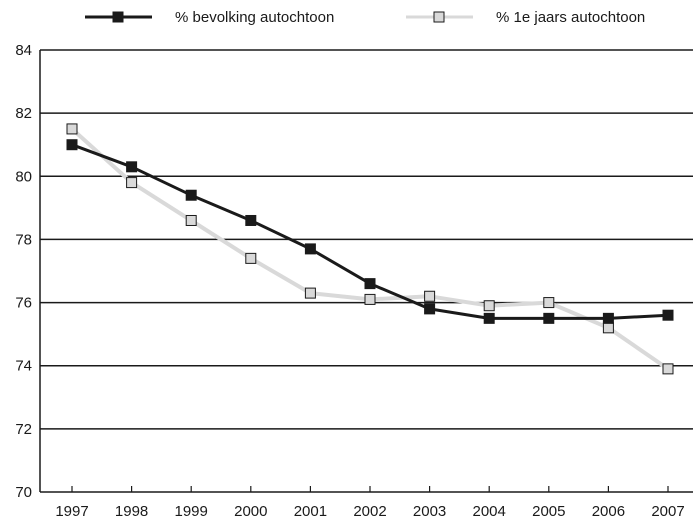 Image resolution: width=693 pixels, height=522 pixels. I want to click on x-tick-label: 1998, so click(131, 511).